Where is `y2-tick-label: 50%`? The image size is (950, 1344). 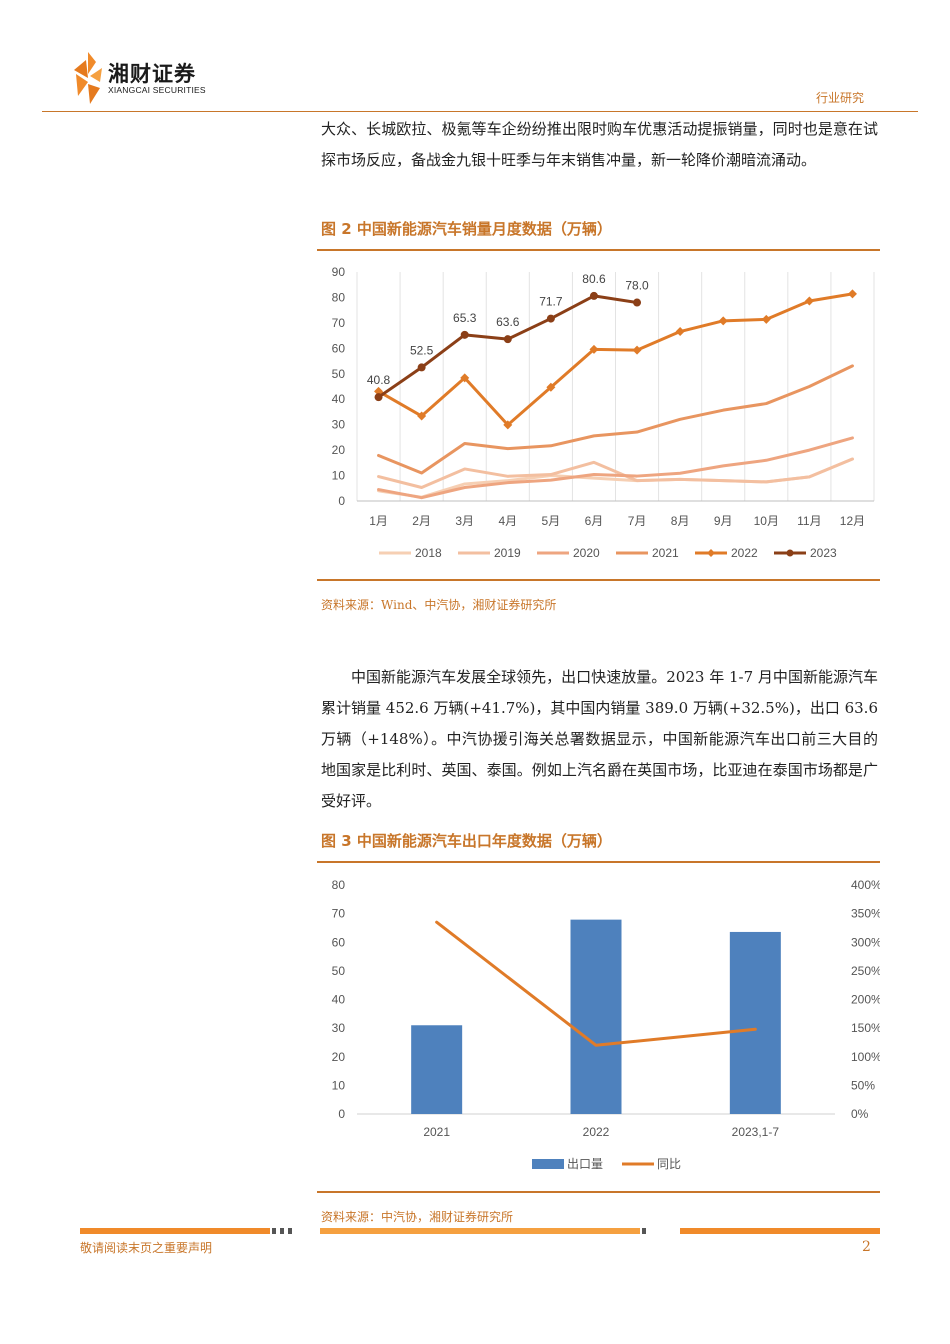 y2-tick-label: 50% is located at coordinates (863, 1085).